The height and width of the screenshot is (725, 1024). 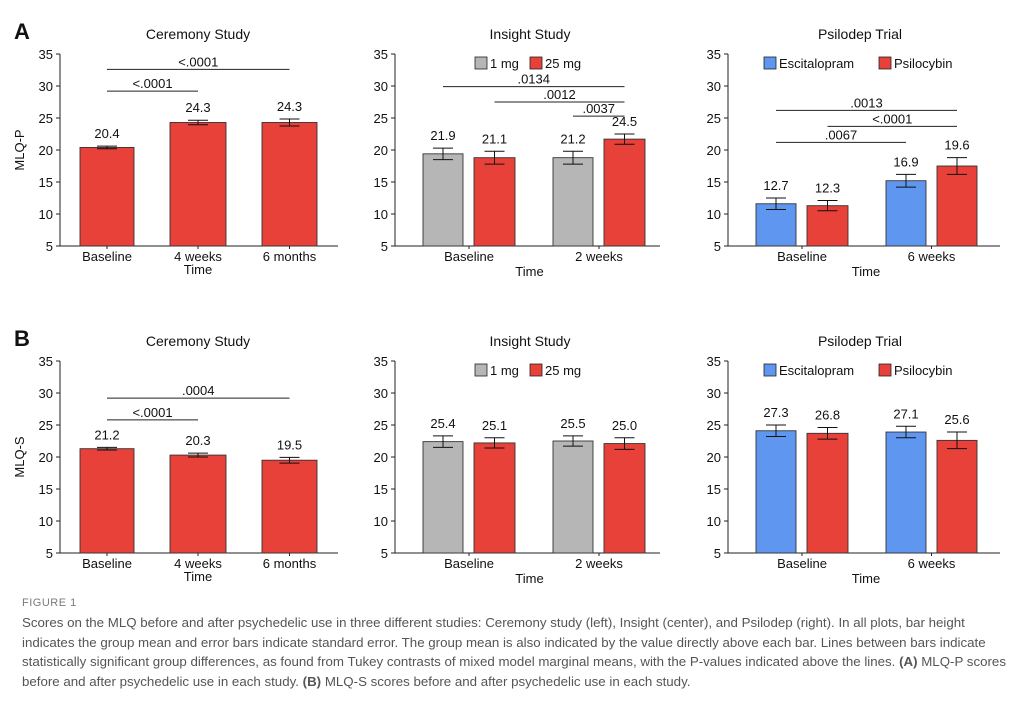 I want to click on chart-a-2-comparison-label: .0037, so click(x=598, y=108).